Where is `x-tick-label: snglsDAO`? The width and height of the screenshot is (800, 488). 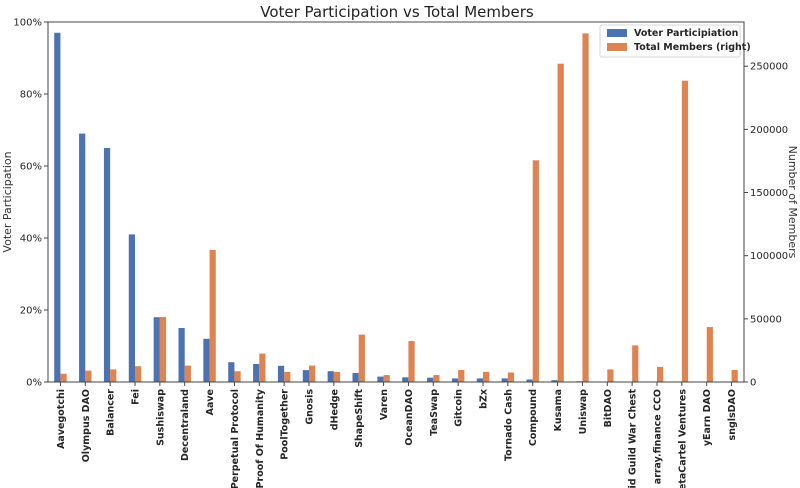
x-tick-label: snglsDAO is located at coordinates (732, 414).